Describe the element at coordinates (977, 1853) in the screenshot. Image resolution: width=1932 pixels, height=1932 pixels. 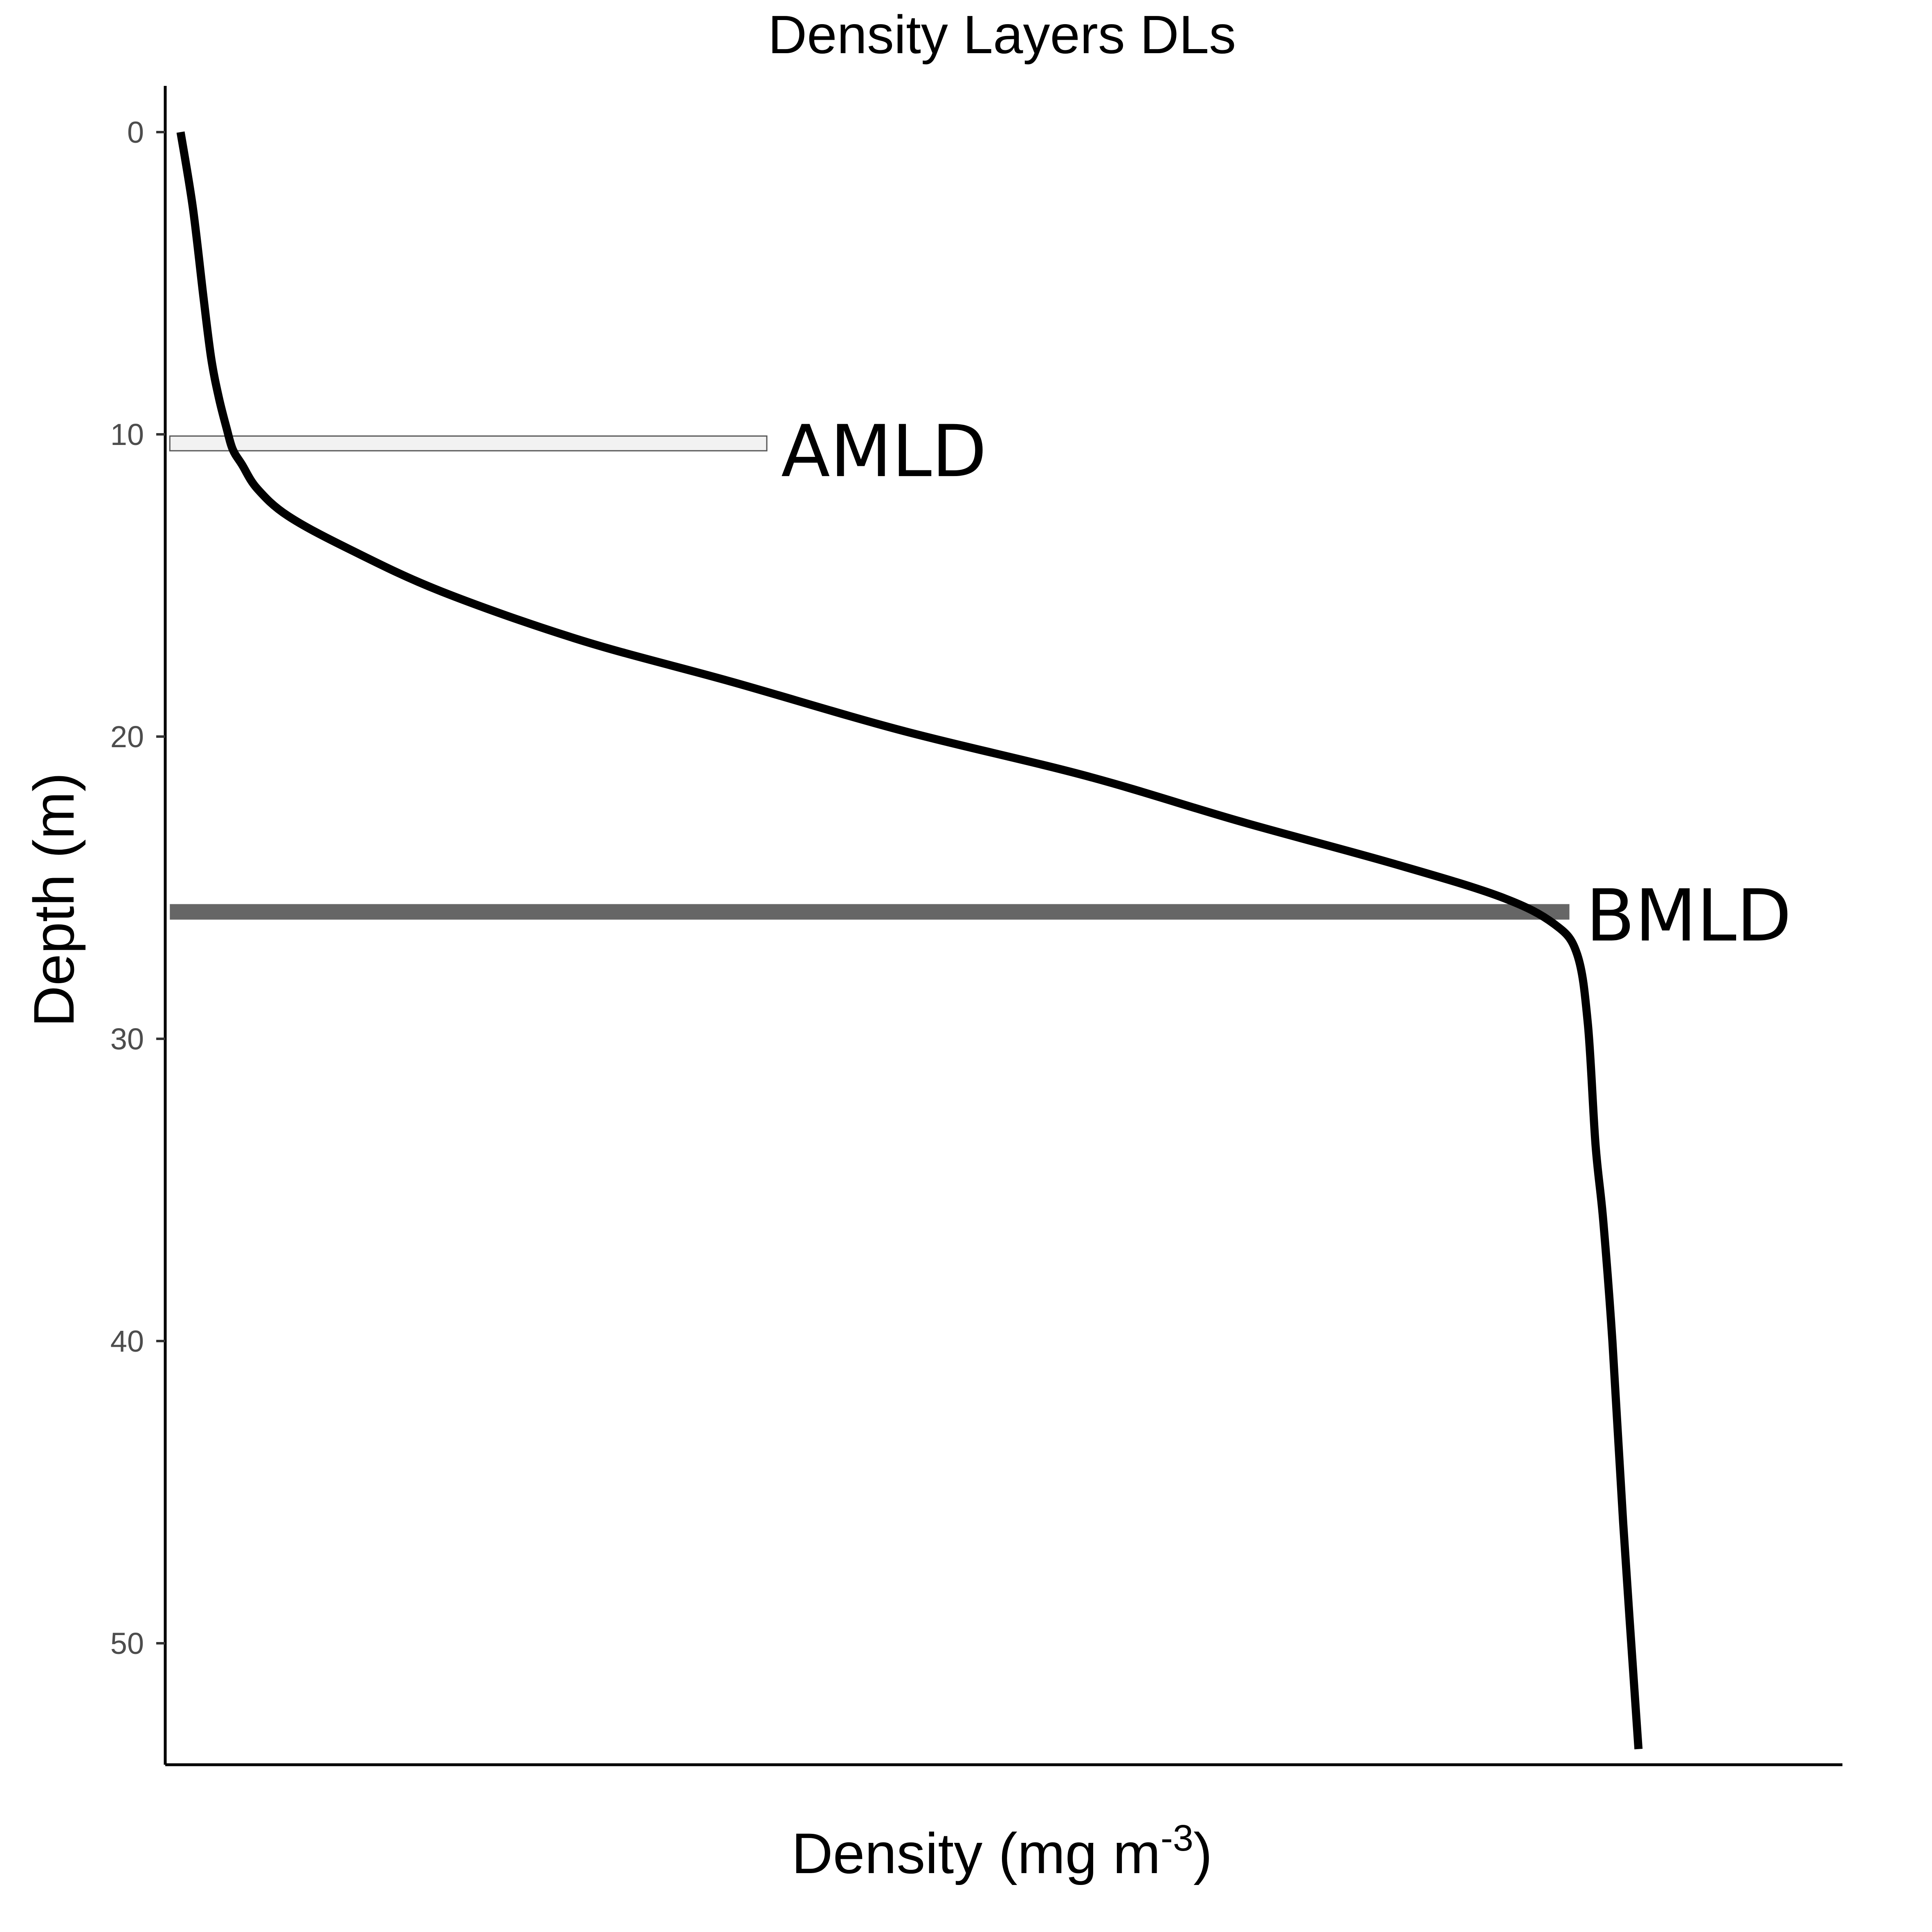
I see `x-axis-title-main: Density (mg m` at that location.